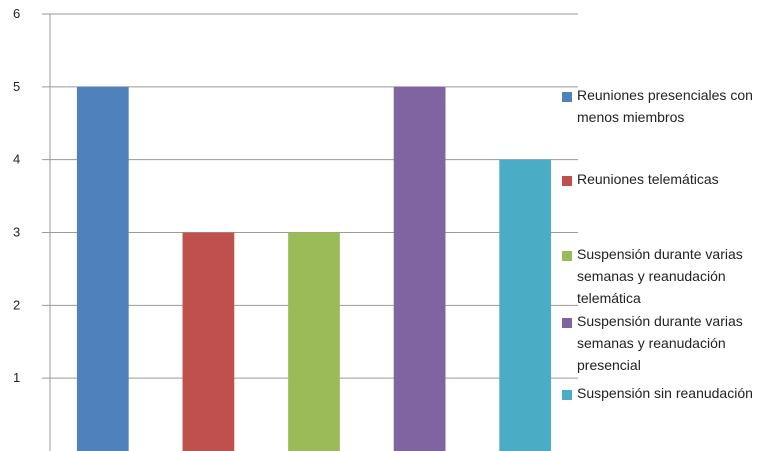 The width and height of the screenshot is (780, 451). I want to click on legend-item-suspension-sin-reanudacion: Suspensión sin reanudación, so click(669, 394).